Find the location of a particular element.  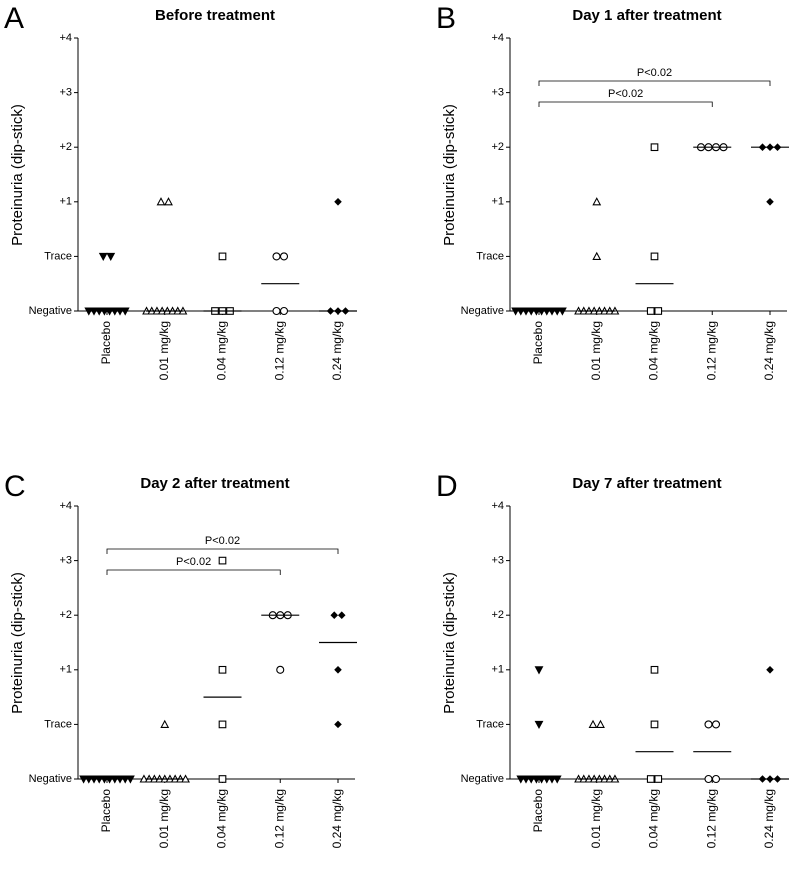

chart-title: Before treatment is located at coordinates (215, 15).